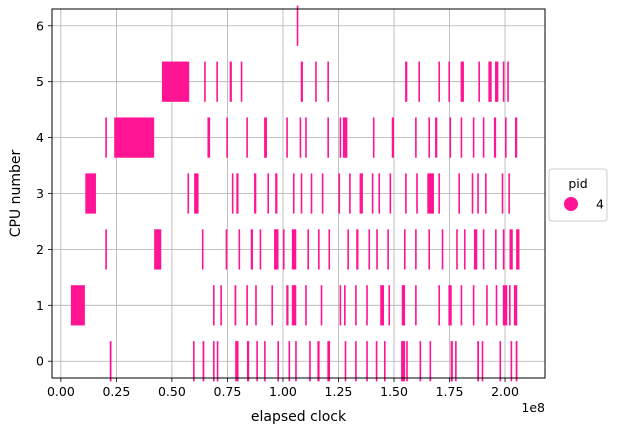  I want to click on y-axis-label: CPU number, so click(16, 193).